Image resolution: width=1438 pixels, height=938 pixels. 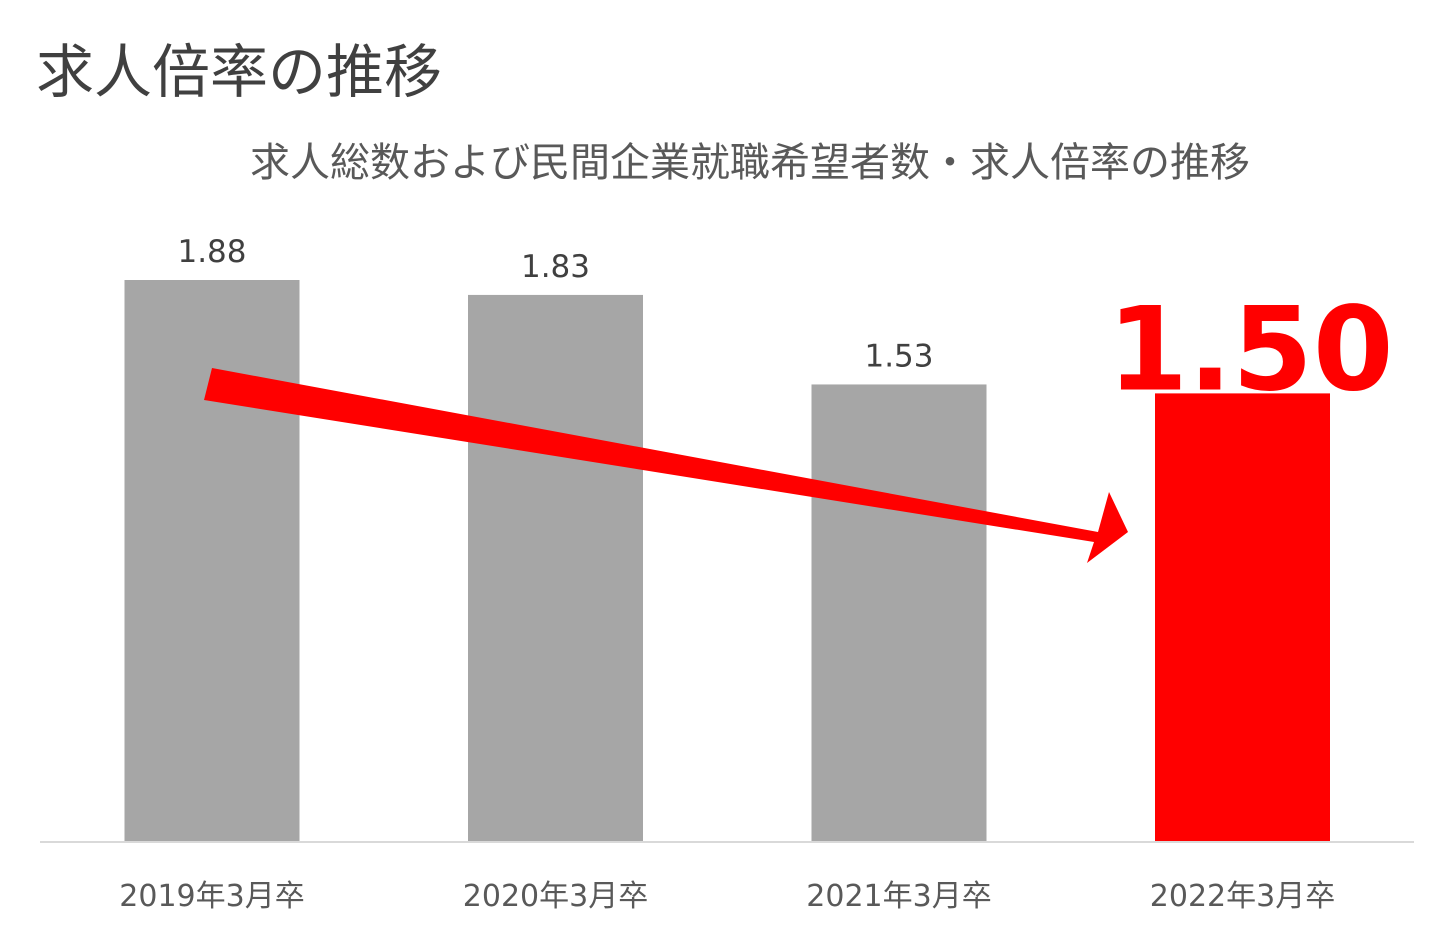 I want to click on page-title: 求人倍率の推移, so click(x=239, y=72).